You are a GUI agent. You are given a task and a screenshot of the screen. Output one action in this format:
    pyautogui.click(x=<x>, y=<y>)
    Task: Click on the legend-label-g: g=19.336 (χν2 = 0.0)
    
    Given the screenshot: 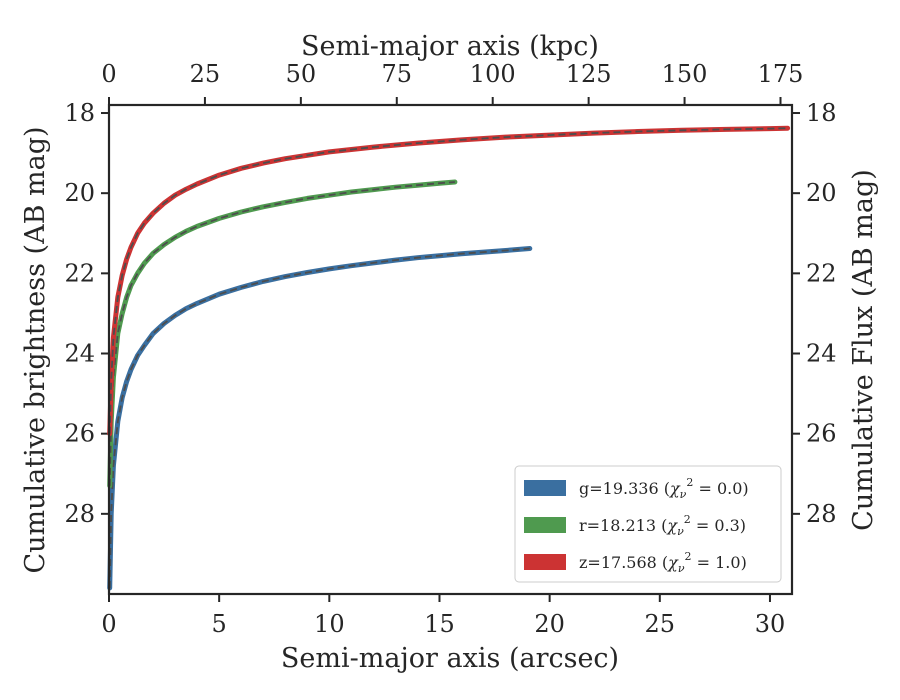 What is the action you would take?
    pyautogui.click(x=664, y=488)
    